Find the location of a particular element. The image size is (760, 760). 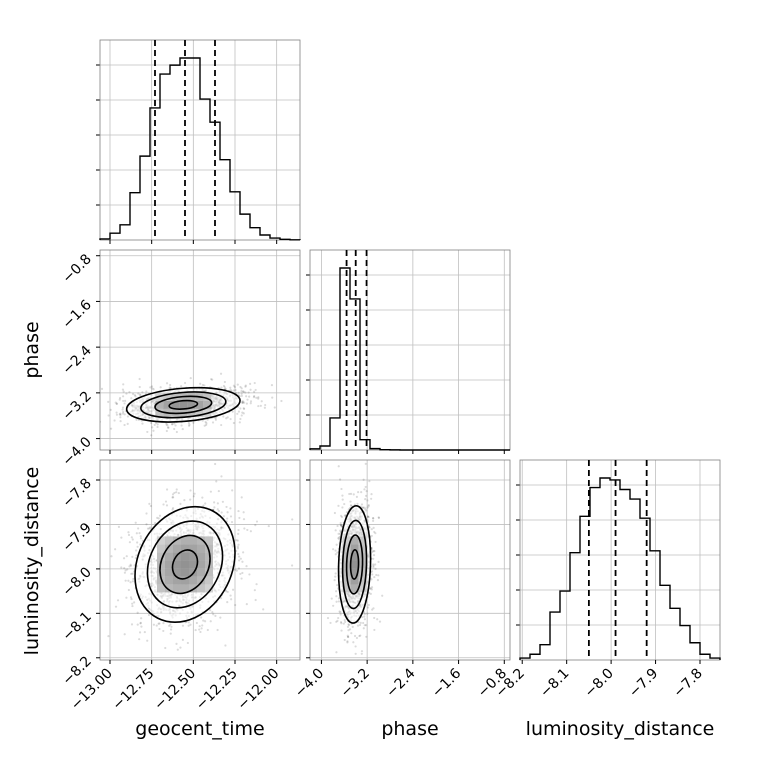

x-axis-label-luminosity-distance: luminosity_distance is located at coordinates (620, 729).